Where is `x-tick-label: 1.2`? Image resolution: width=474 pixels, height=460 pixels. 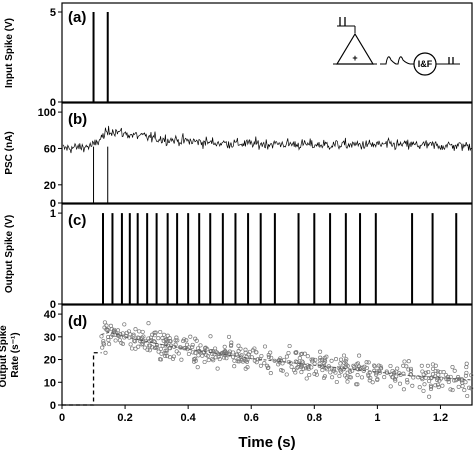 x-tick-label: 1.2 is located at coordinates (440, 418).